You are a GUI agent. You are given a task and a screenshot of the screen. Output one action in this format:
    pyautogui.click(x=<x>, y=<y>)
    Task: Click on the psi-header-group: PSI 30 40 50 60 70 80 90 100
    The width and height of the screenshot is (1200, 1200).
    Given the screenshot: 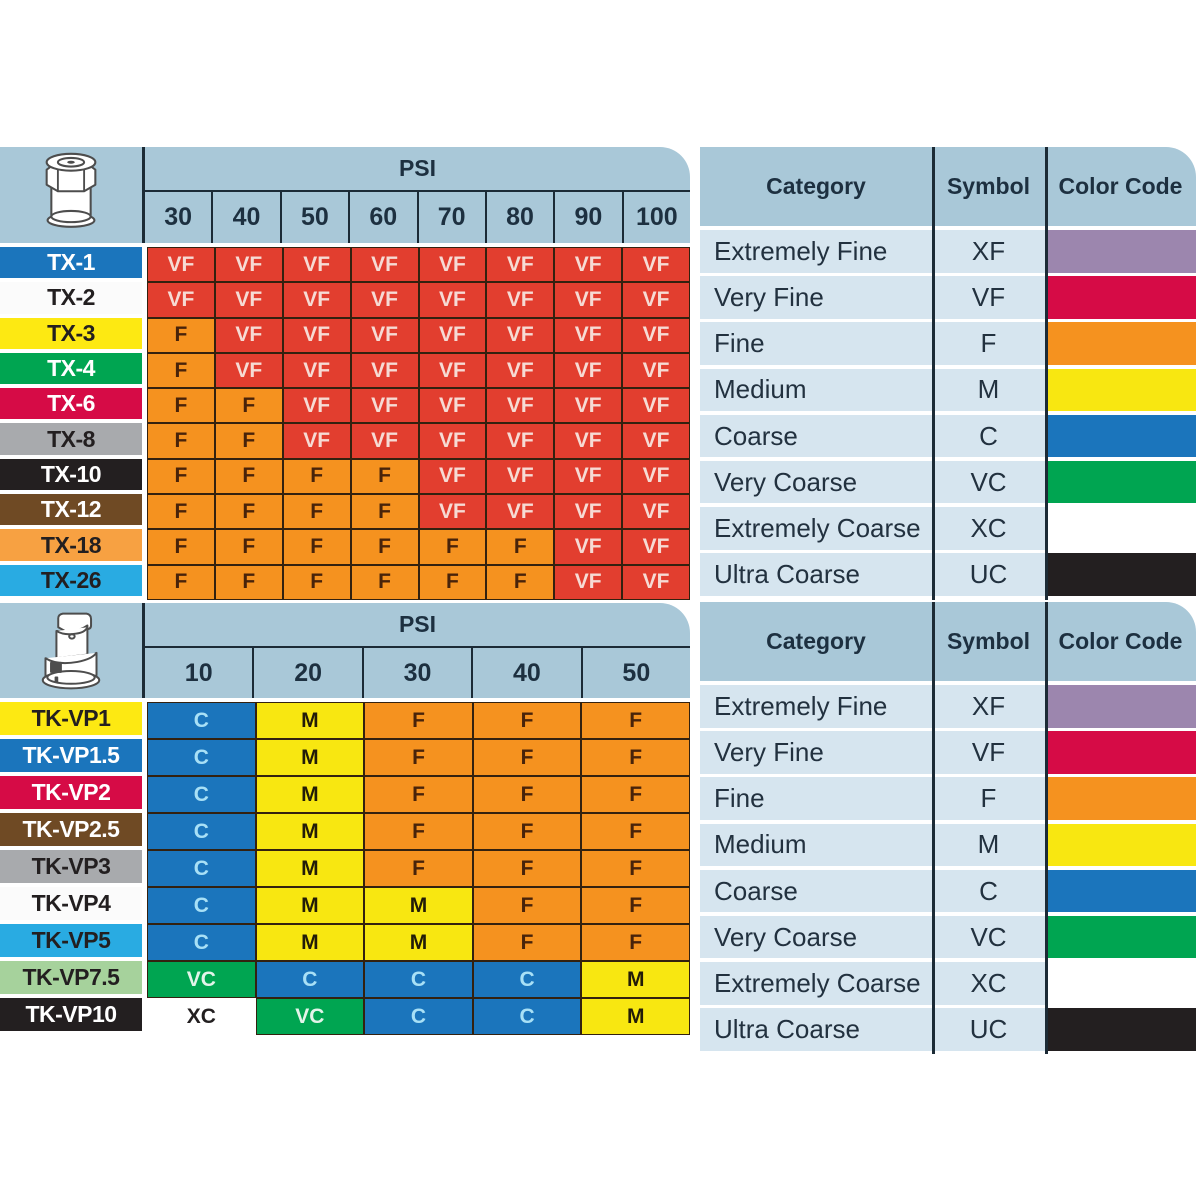 What is the action you would take?
    pyautogui.click(x=416, y=195)
    